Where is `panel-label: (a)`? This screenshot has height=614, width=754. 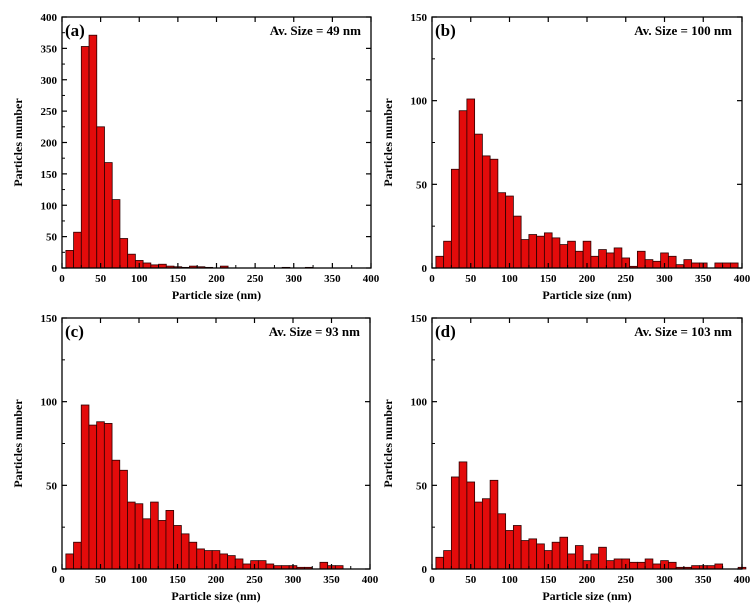
panel-label: (a) is located at coordinates (75, 30).